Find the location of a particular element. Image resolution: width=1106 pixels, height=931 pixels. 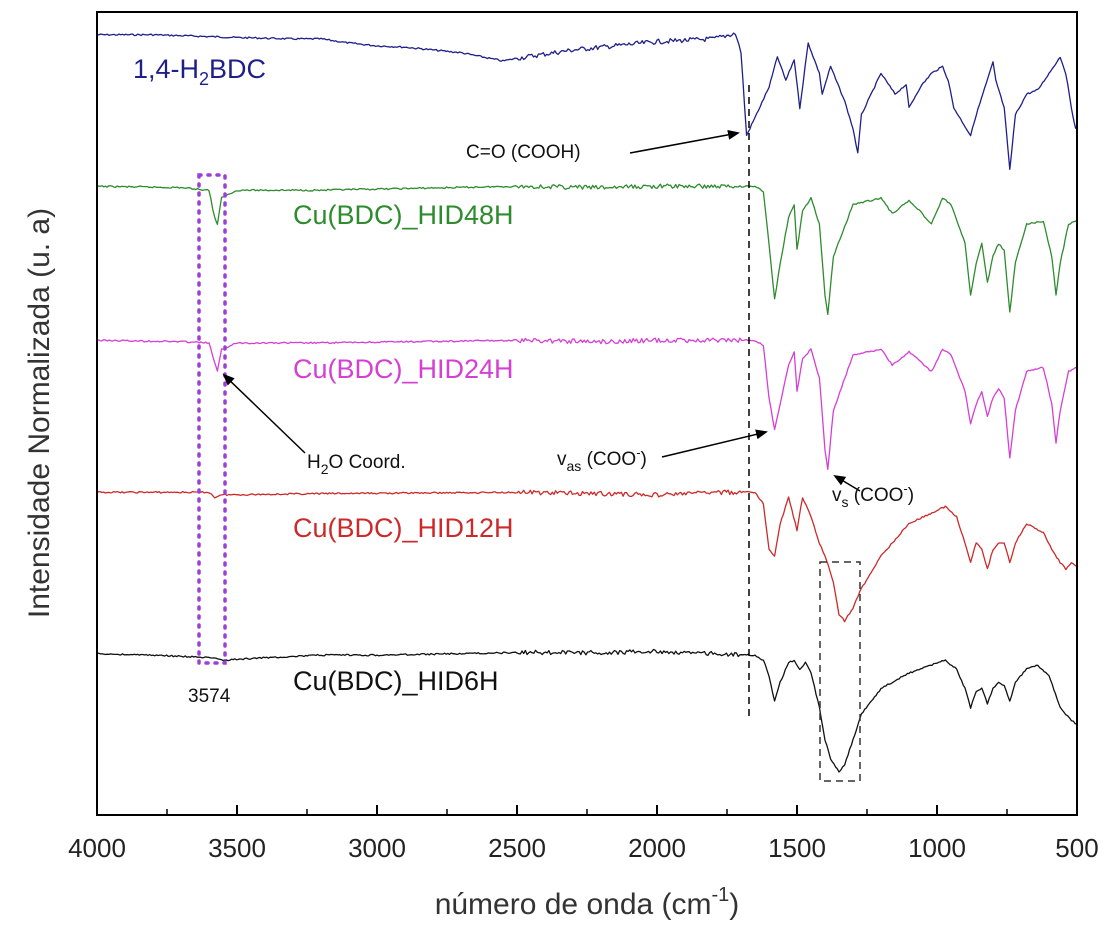

annotation-vas-coo: vas (COO-) is located at coordinates (602, 459).